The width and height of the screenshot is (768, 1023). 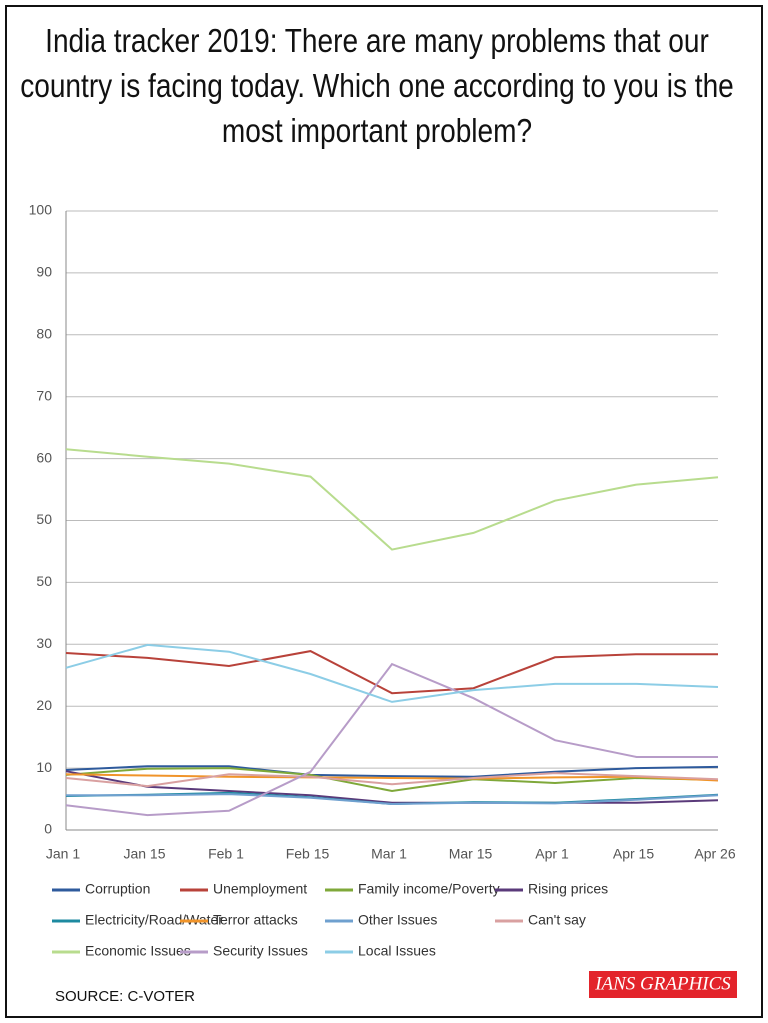 What do you see at coordinates (44, 767) in the screenshot?
I see `y-tick-label: 10` at bounding box center [44, 767].